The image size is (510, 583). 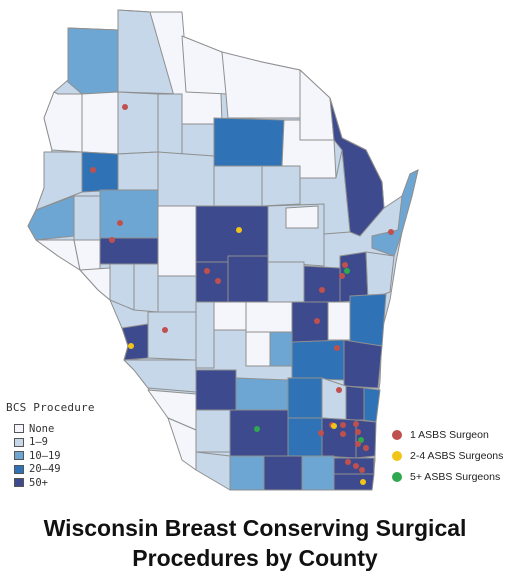 I want to click on marker-5-plus-surgeons, so click(x=347, y=271).